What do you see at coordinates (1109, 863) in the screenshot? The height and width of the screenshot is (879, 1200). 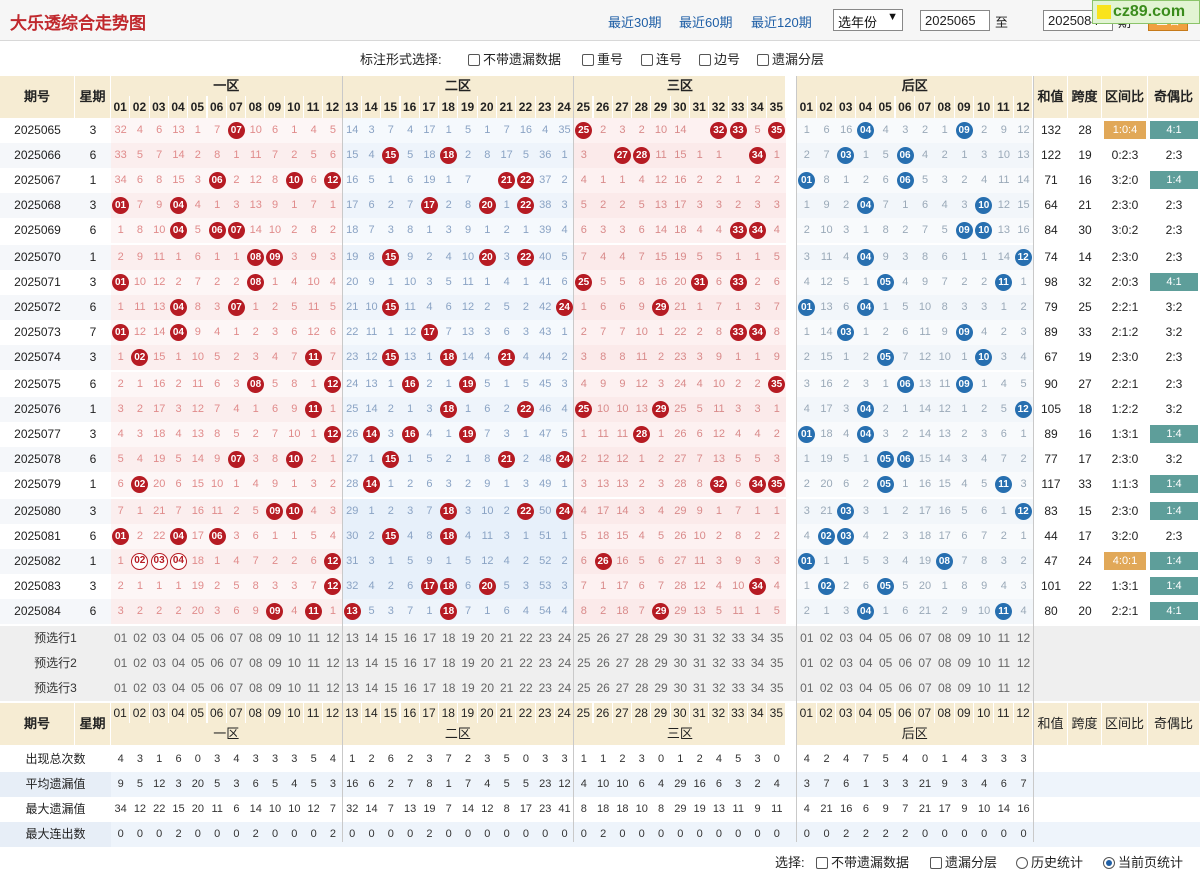 I see `radio-selected-icon` at bounding box center [1109, 863].